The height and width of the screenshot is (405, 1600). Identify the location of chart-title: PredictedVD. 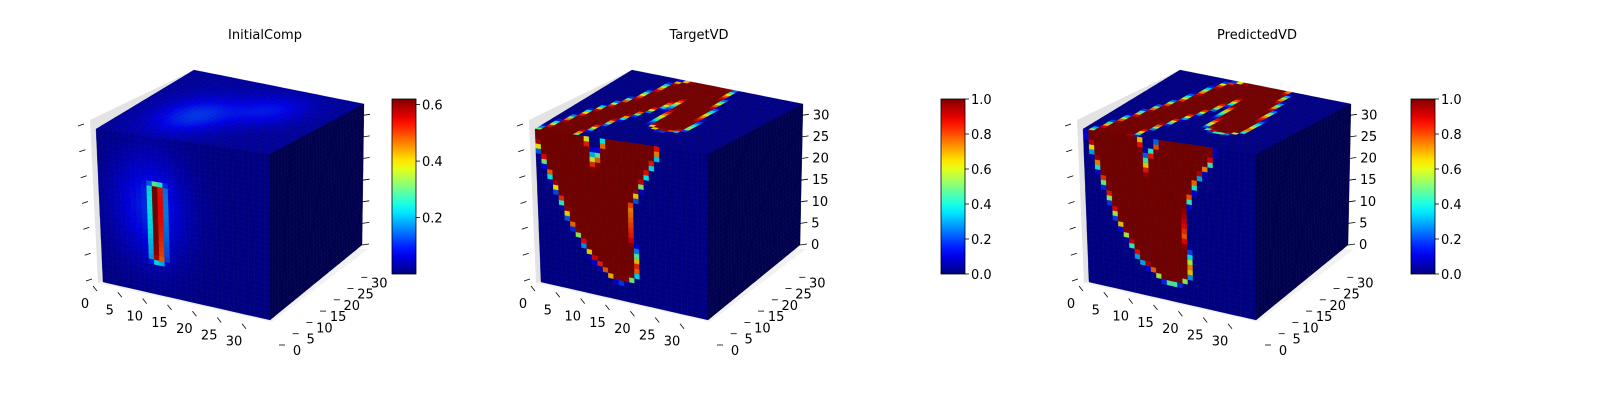
(1257, 35).